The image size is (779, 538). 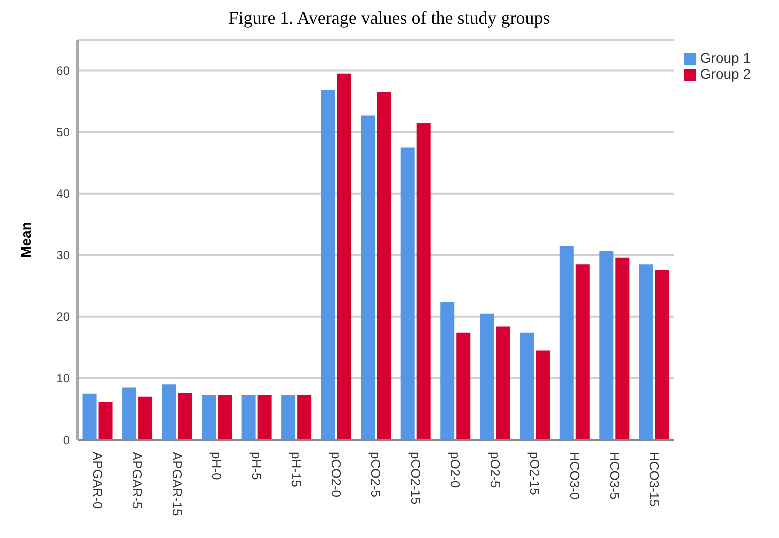 What do you see at coordinates (614, 476) in the screenshot?
I see `x-tick-label: HCO3-5` at bounding box center [614, 476].